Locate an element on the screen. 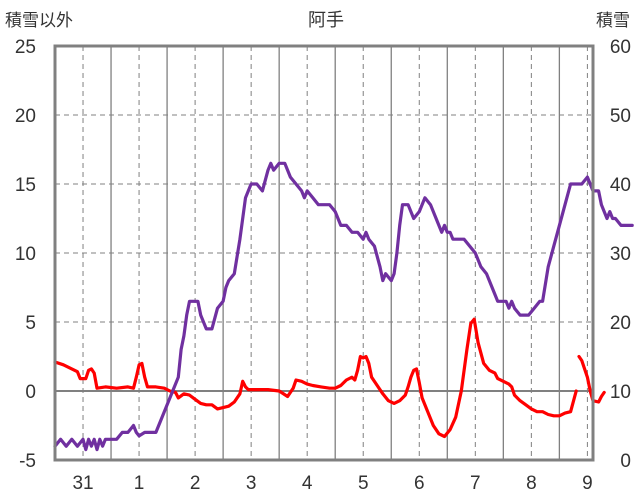 The height and width of the screenshot is (501, 636). x-tick-labels: 31 1 2 3 4 5 6 7 8 9 is located at coordinates (332, 483).